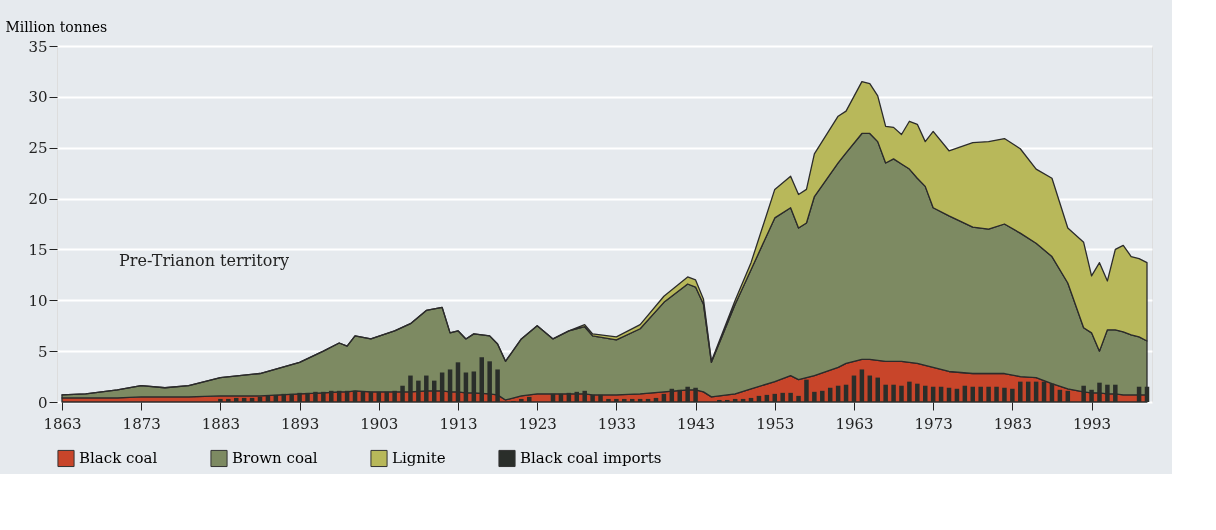 The height and width of the screenshot is (530, 1216). Describe the element at coordinates (537, 423) in the screenshot. I see `x-tick-label: 1923` at that location.